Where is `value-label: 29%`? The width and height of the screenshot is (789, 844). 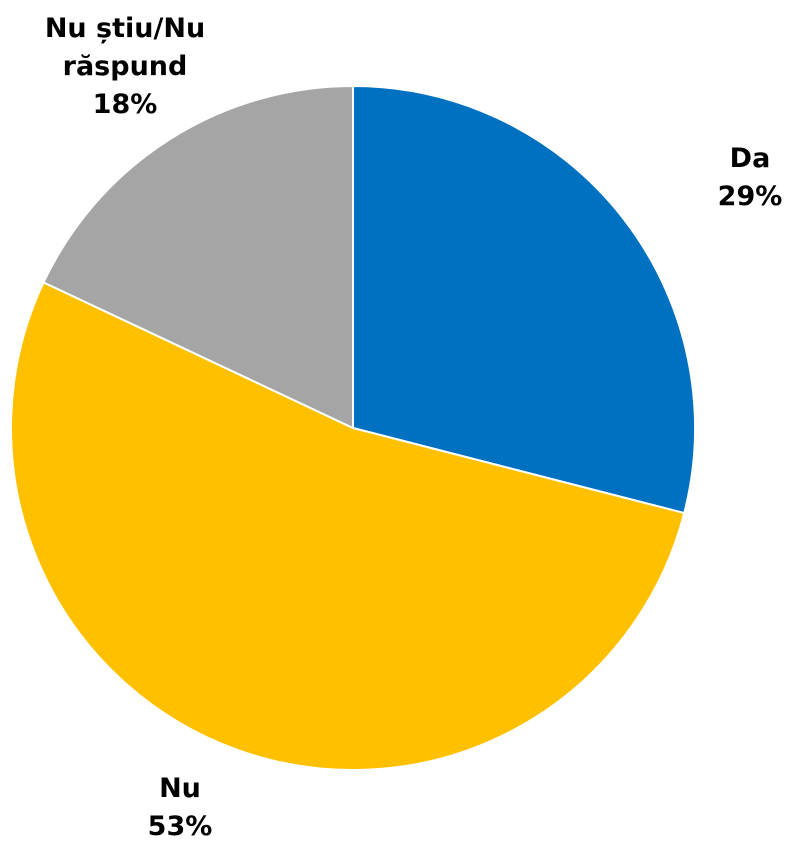 value-label: 29% is located at coordinates (750, 196).